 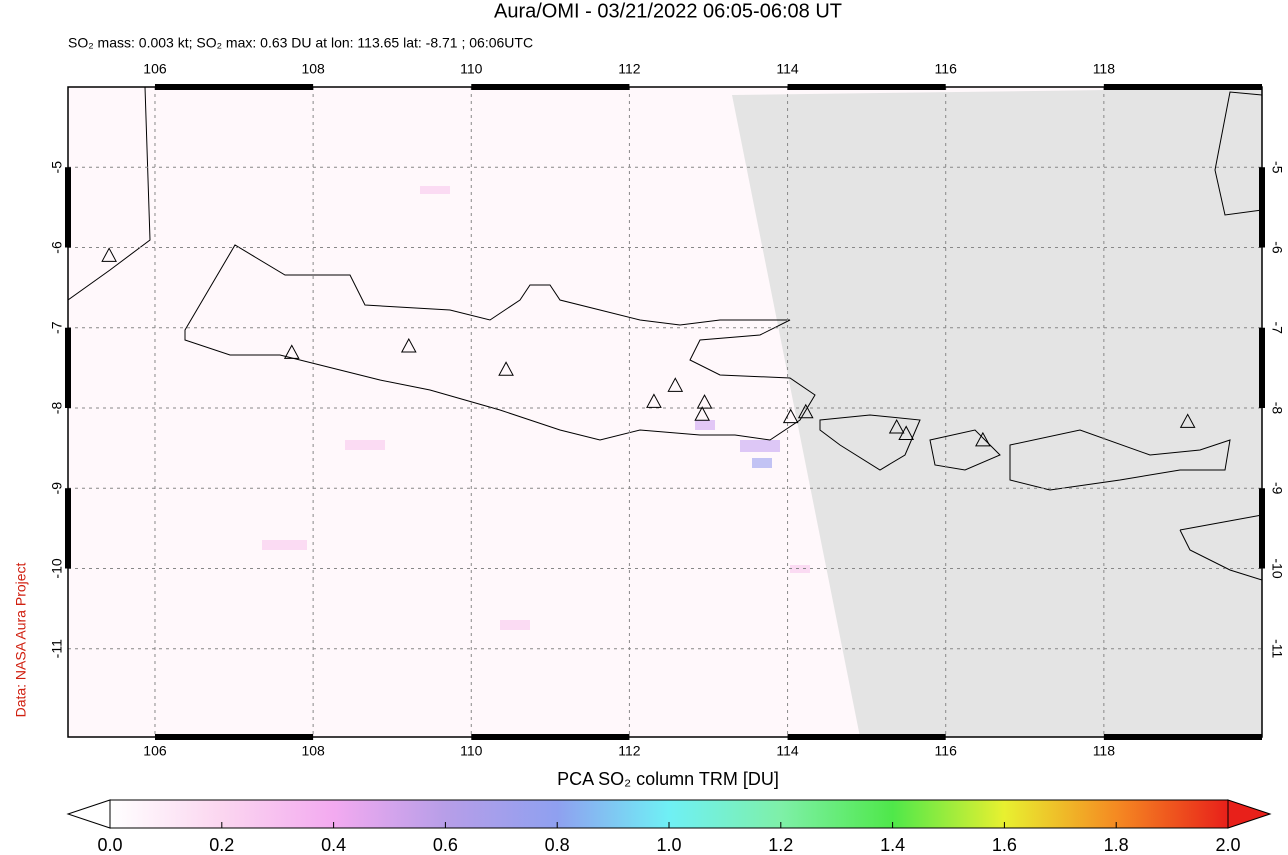 I want to click on y-tick-label-left: -11, so click(x=57, y=648).